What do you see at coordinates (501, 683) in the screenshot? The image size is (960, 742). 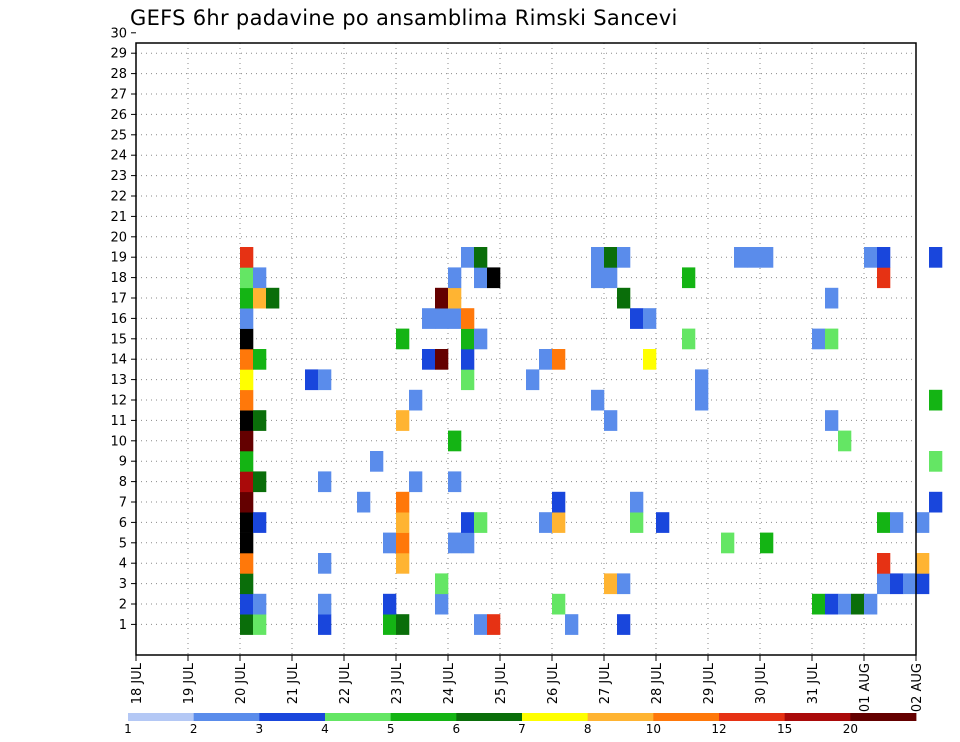 I see `x-tick-label: 25 JUL` at bounding box center [501, 683].